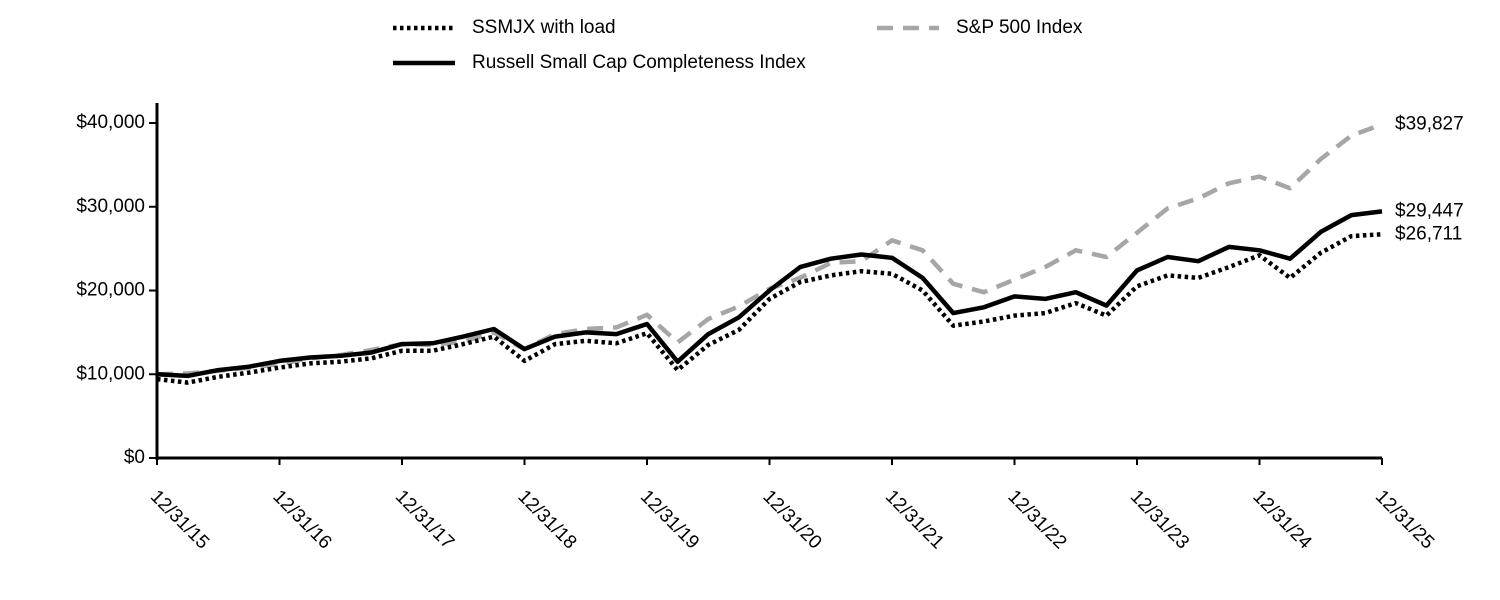  What do you see at coordinates (1404, 519) in the screenshot?
I see `x-tick-label: 12/31/25` at bounding box center [1404, 519].